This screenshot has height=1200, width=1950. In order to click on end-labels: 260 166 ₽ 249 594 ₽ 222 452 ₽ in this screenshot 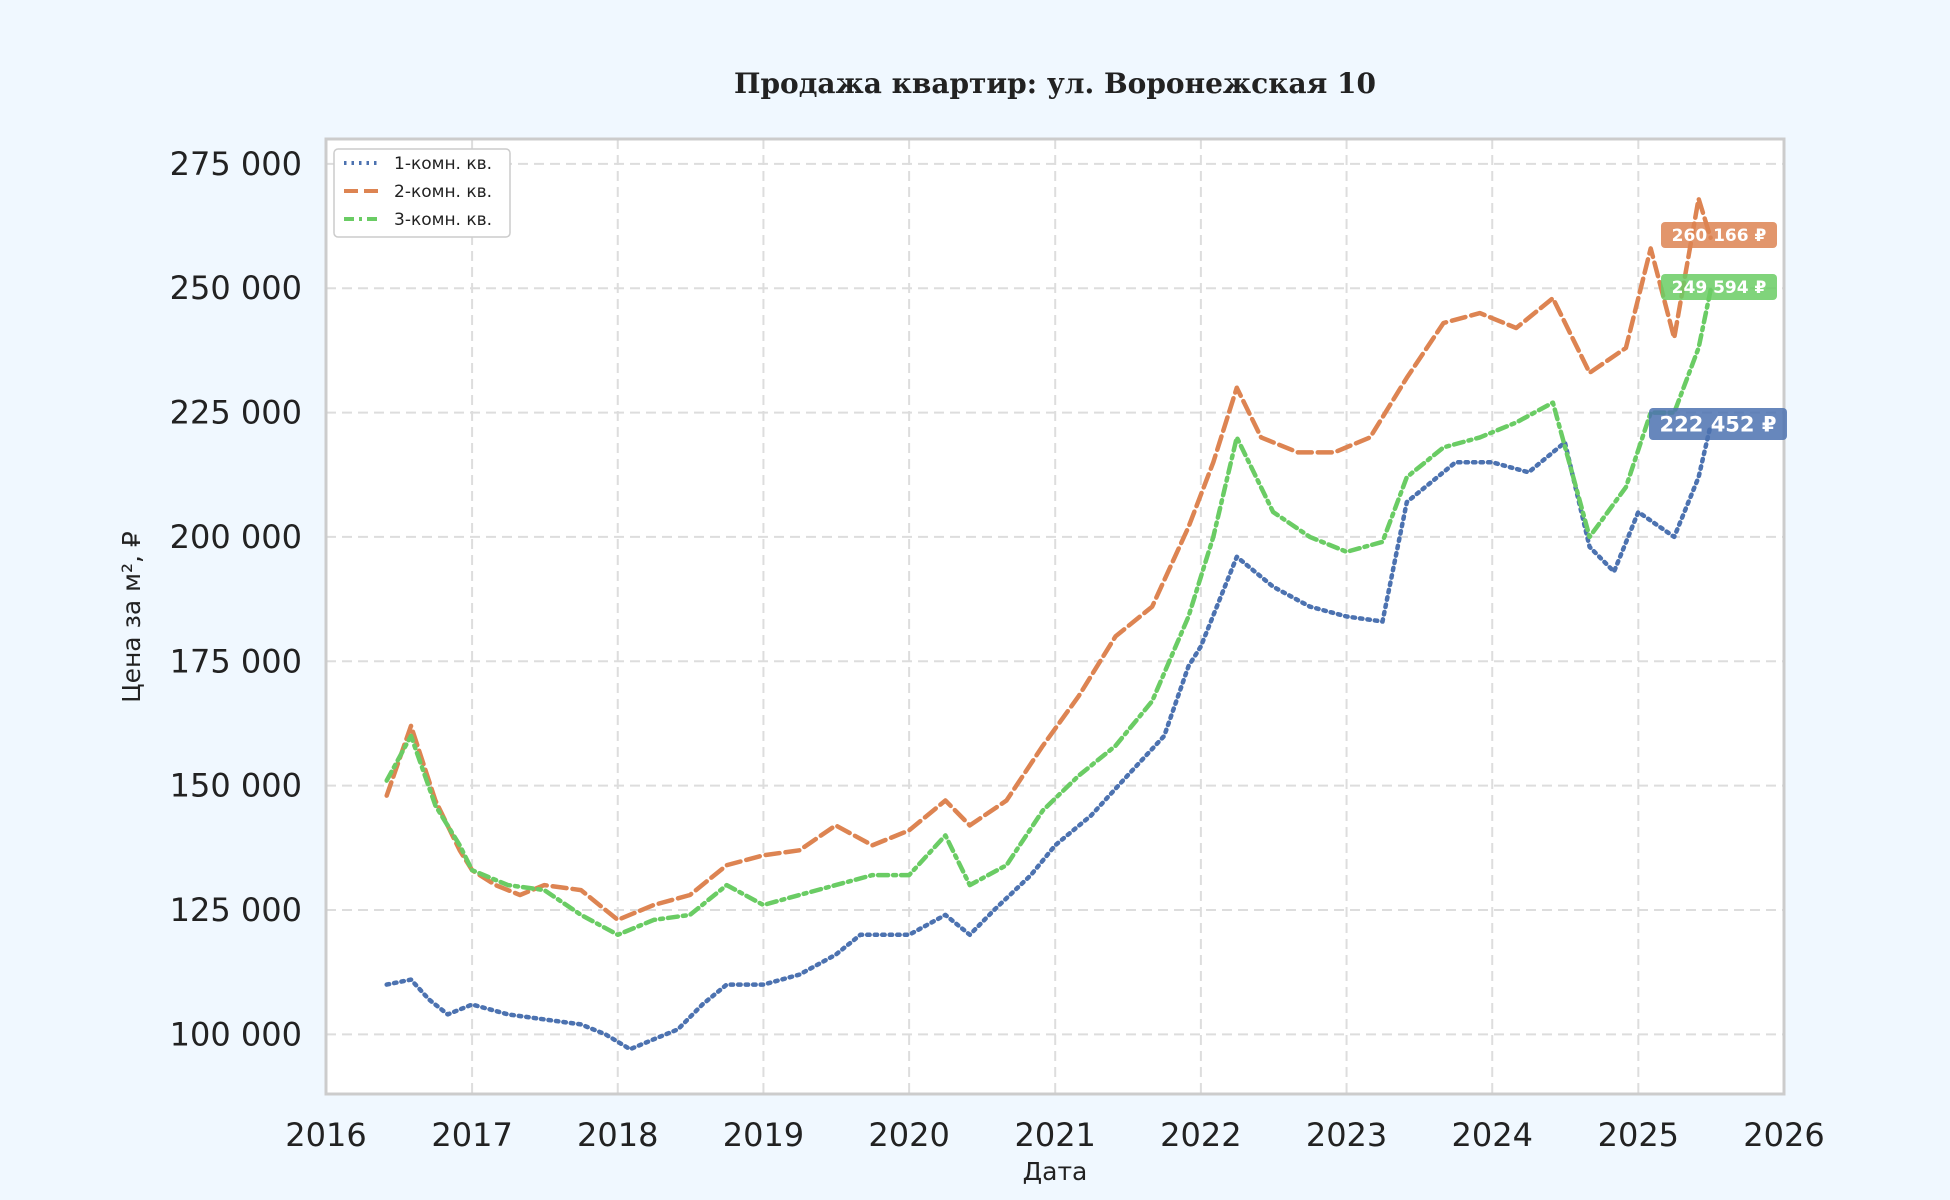, I will do `click(1718, 331)`.